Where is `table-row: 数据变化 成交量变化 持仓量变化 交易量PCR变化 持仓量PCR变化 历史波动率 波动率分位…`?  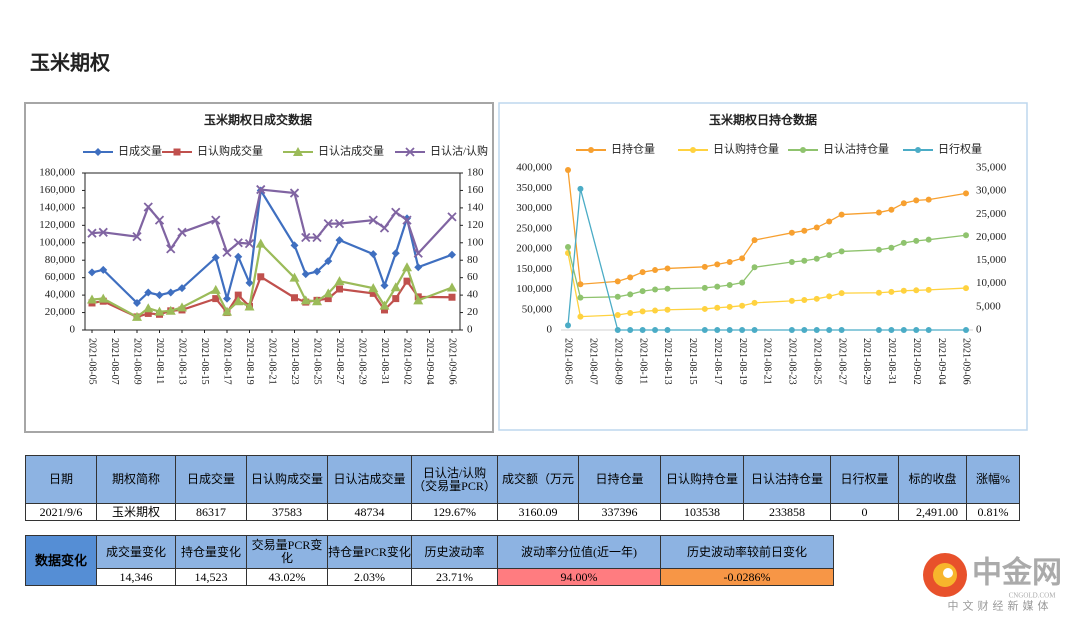
table-row: 数据变化 成交量变化 持仓量变化 交易量PCR变化 持仓量PCR变化 历史波动率 波动率分位… is located at coordinates (429, 560).